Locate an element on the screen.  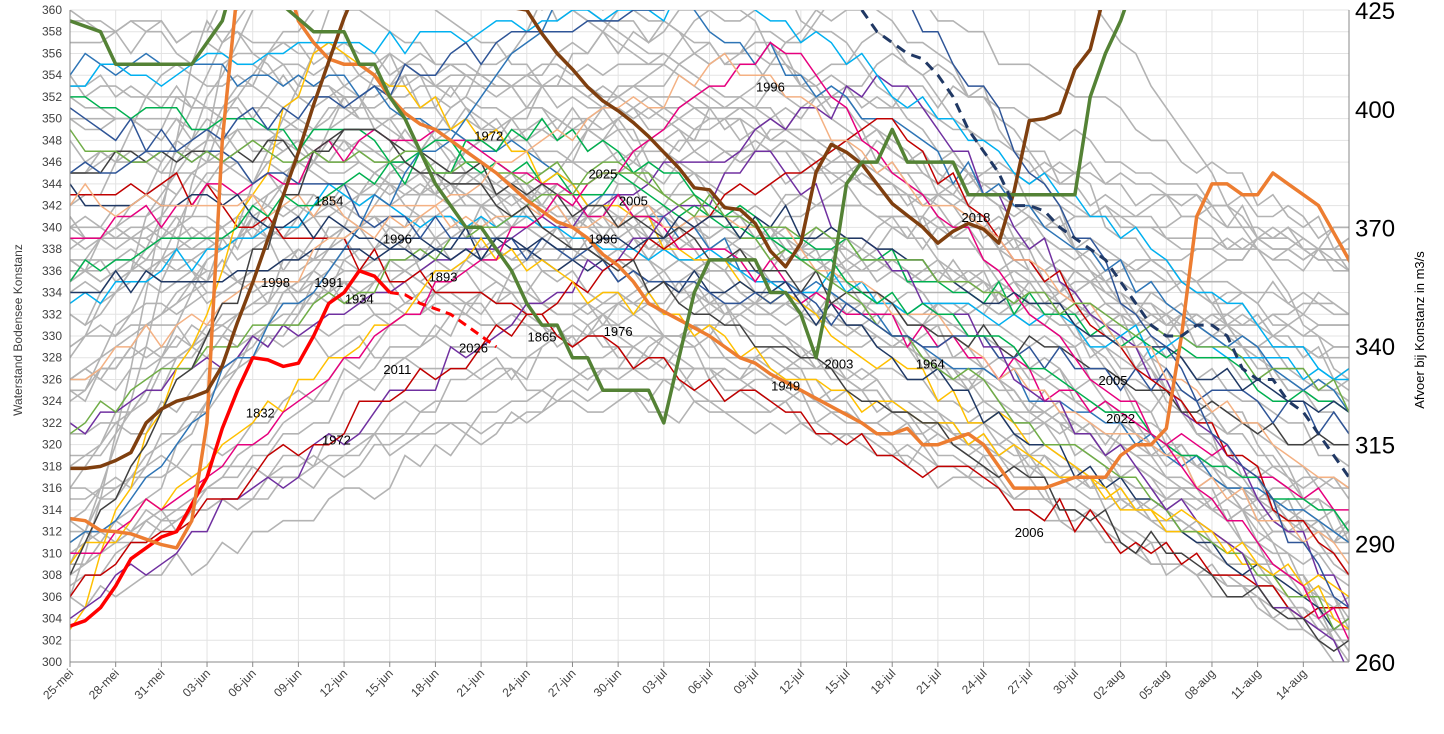
x-tick-label: 15-jun is located at coordinates (378, 682).